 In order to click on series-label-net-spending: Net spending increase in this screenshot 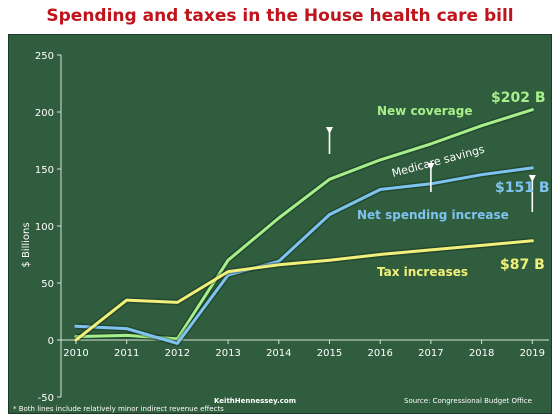, I will do `click(433, 215)`.